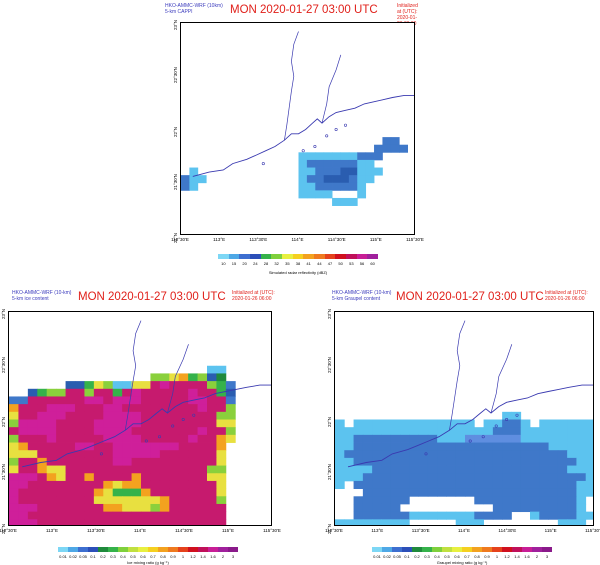 The width and height of the screenshot is (600, 565). Describe the element at coordinates (362, 263) in the screenshot. I see `colorbar-tick-label: 56` at that location.